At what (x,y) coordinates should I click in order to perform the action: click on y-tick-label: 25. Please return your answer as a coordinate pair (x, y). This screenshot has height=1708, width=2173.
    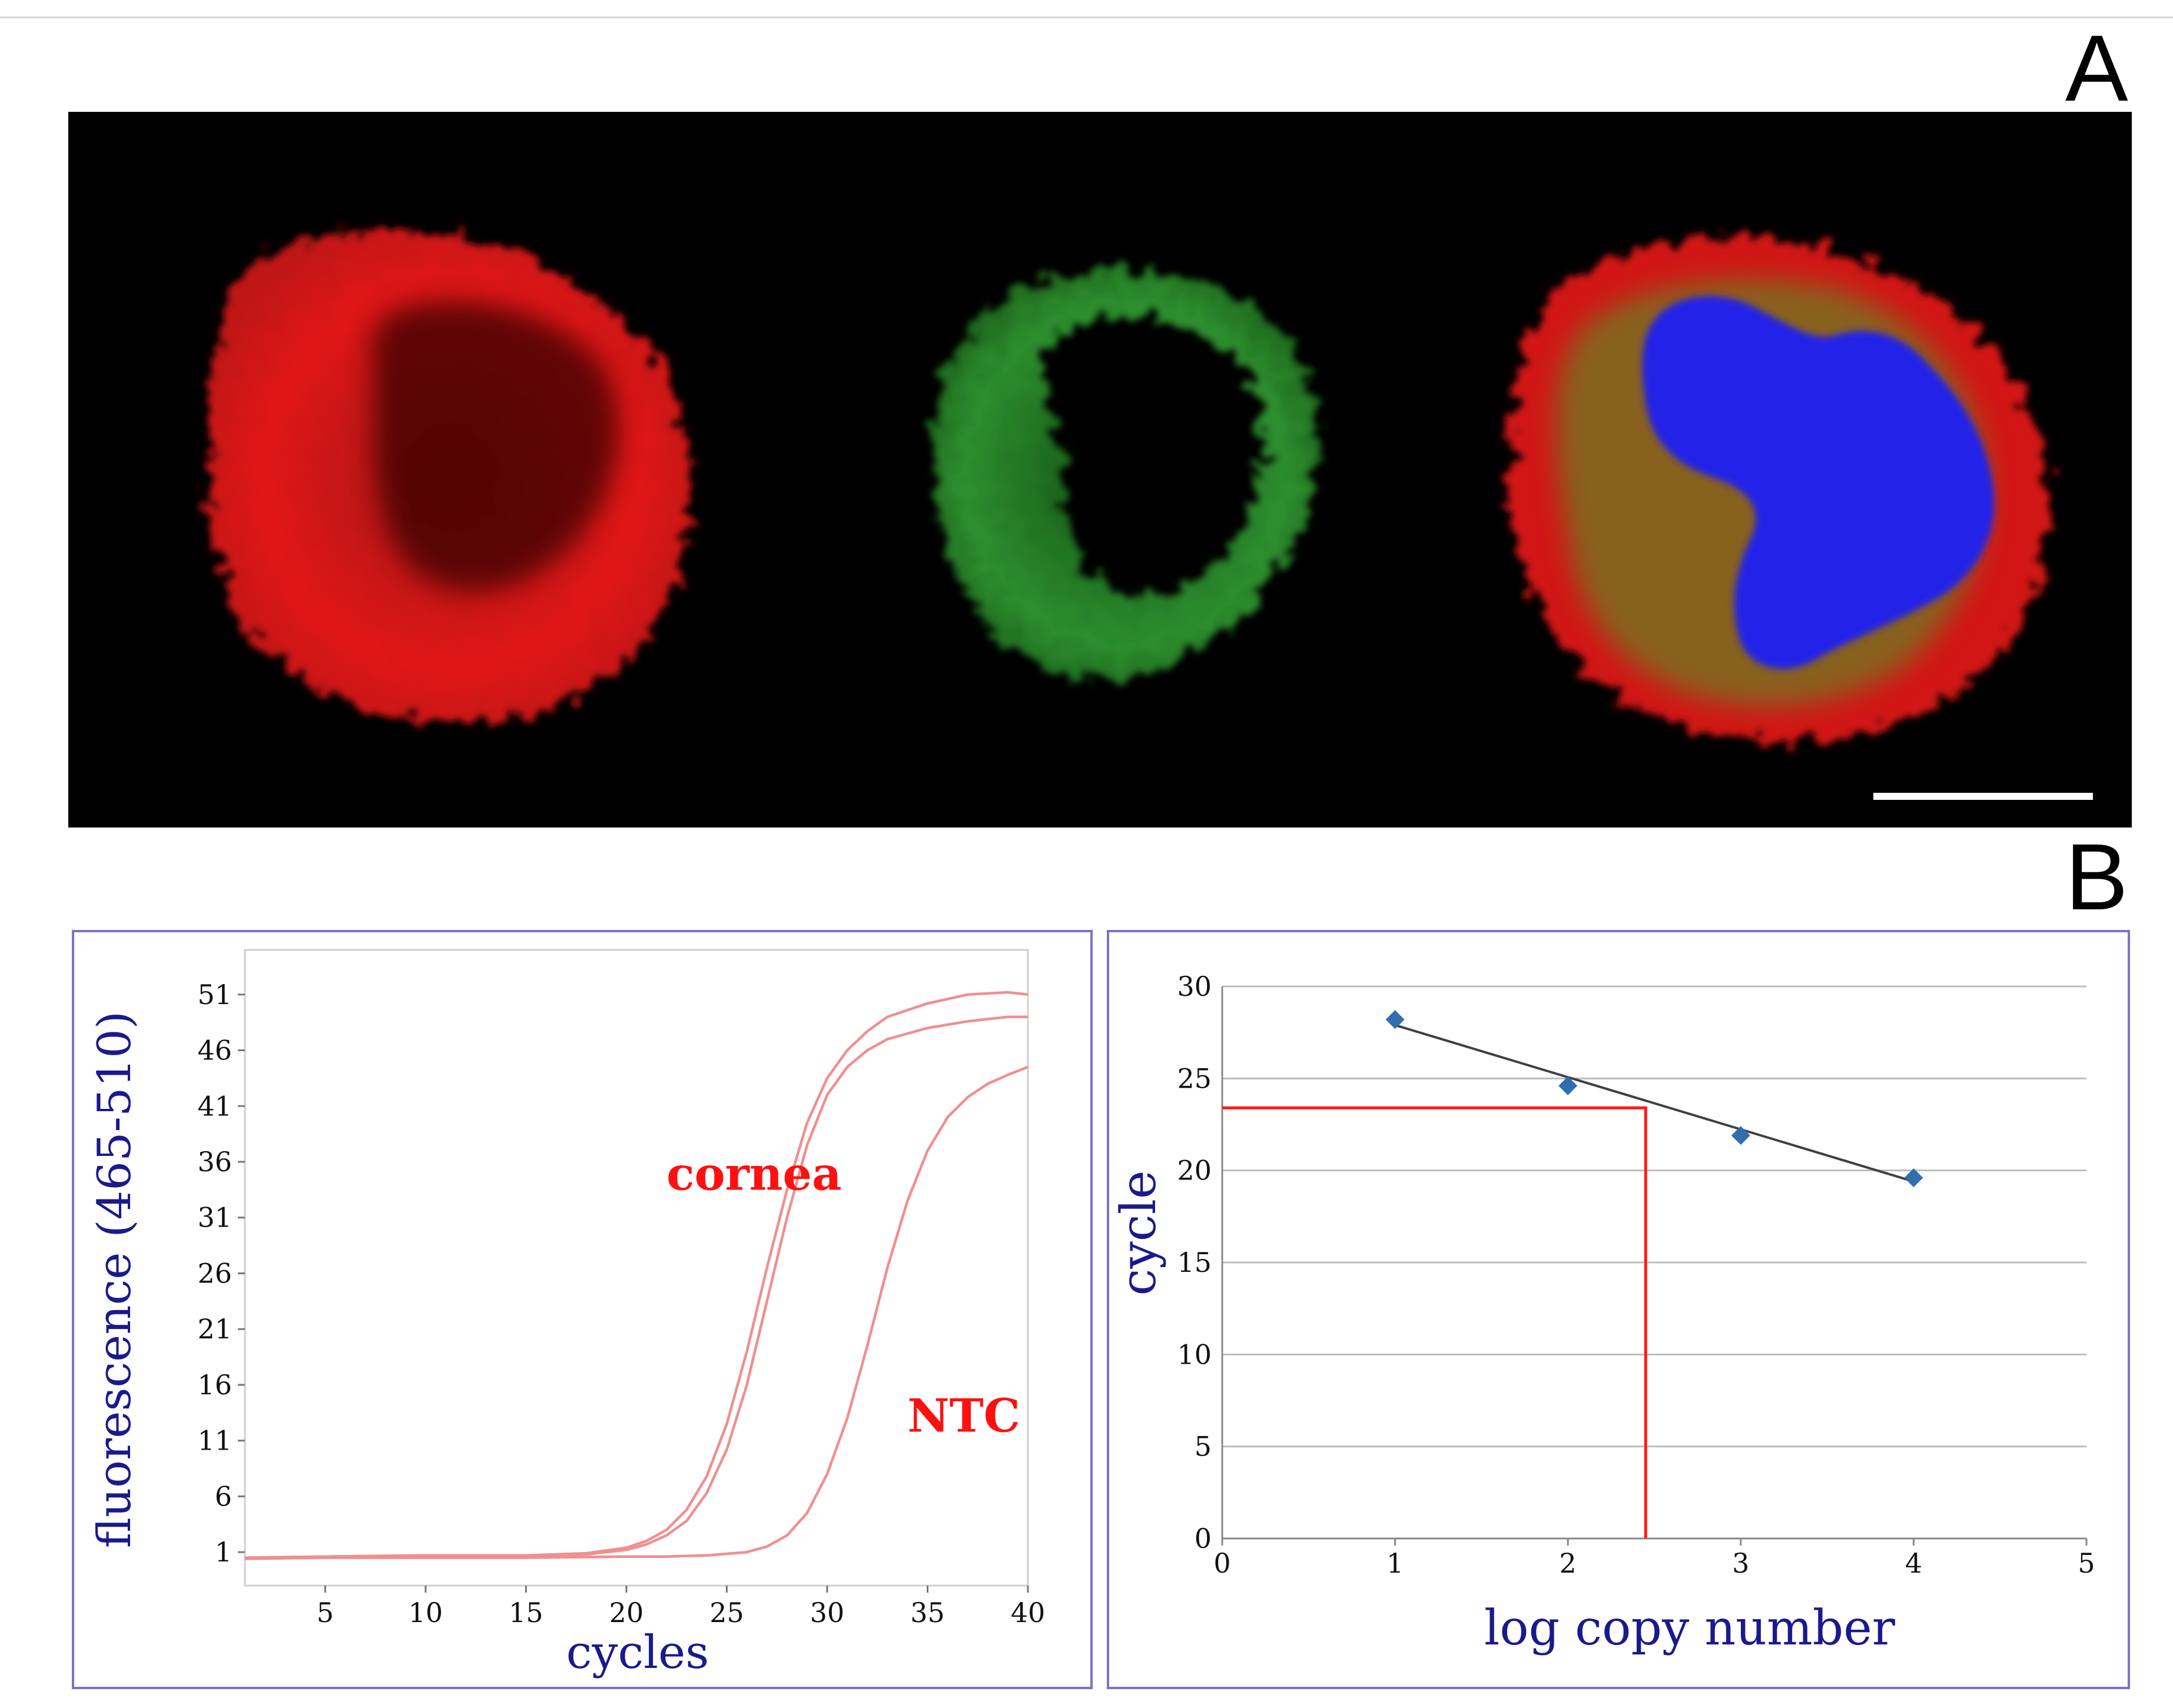
    Looking at the image, I should click on (1194, 1078).